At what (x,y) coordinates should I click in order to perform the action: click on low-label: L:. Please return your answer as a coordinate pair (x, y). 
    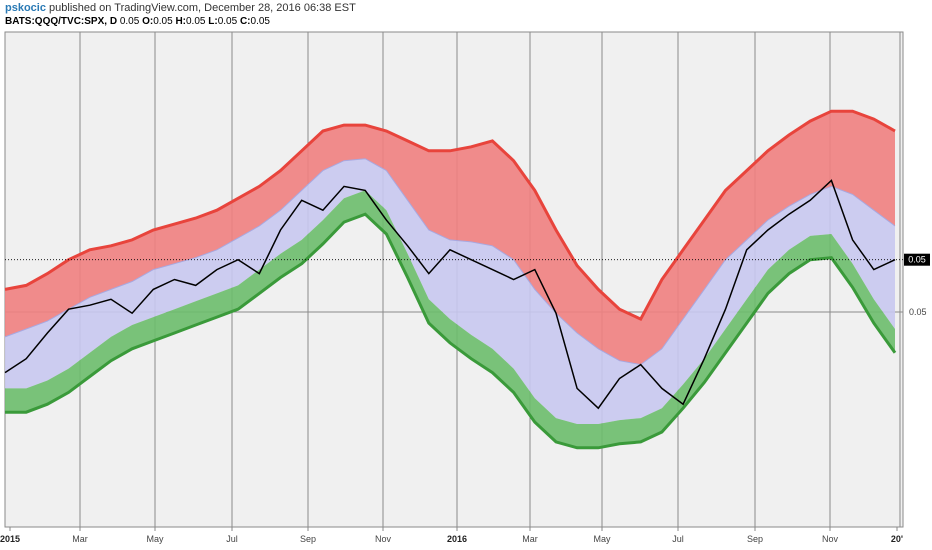
    Looking at the image, I should click on (213, 21).